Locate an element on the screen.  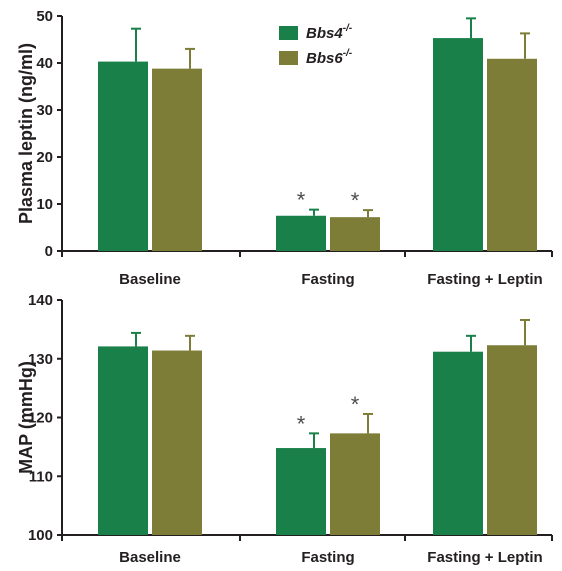
y-tick-label: 20 is located at coordinates (44, 157).